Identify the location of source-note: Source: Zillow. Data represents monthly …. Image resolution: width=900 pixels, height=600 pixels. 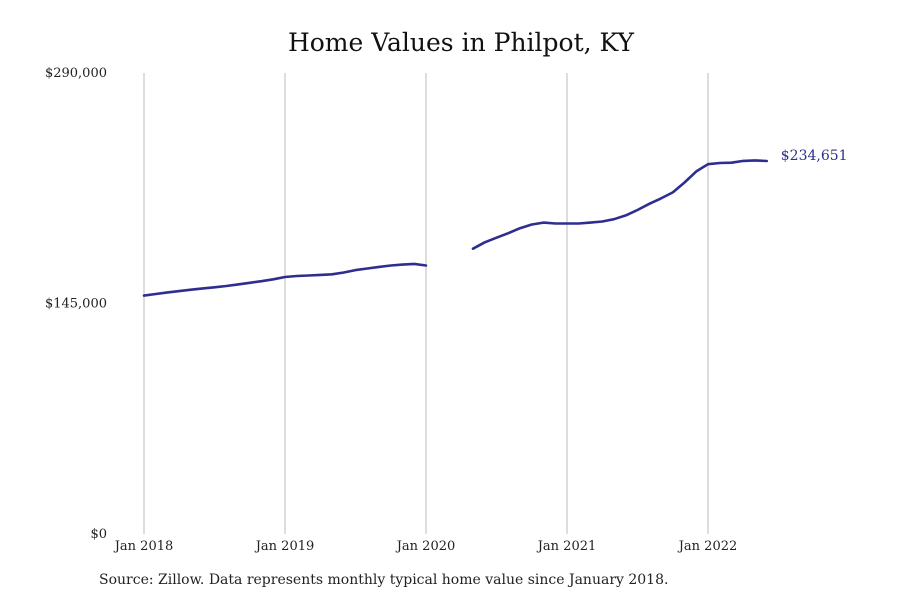
(384, 580).